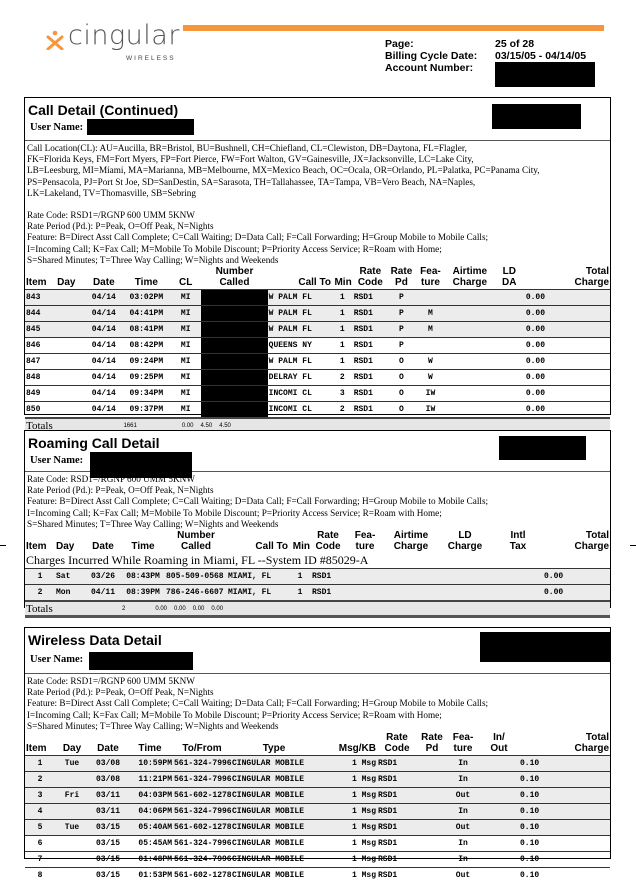 The image size is (636, 883). What do you see at coordinates (299, 361) in the screenshot?
I see `table-cell: W PALM FL` at bounding box center [299, 361].